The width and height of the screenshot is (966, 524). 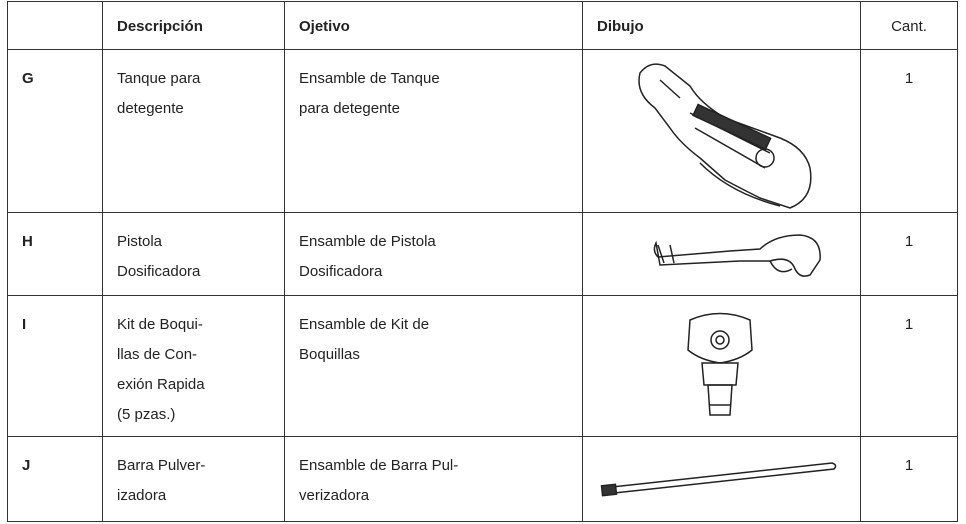 What do you see at coordinates (433, 366) in the screenshot?
I see `objective-cell: Ensamble de Kit de Boquillas` at bounding box center [433, 366].